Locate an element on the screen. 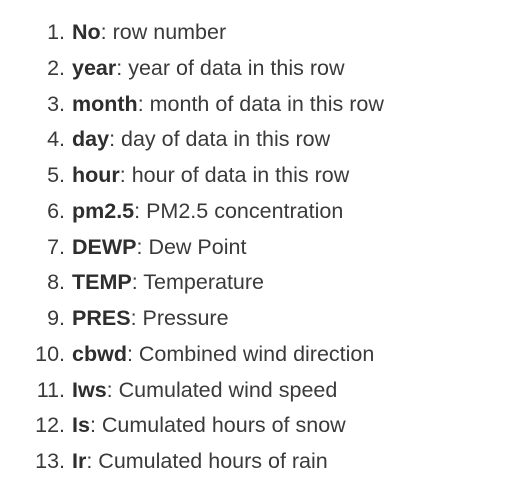  item-number: 13. is located at coordinates (50, 461).